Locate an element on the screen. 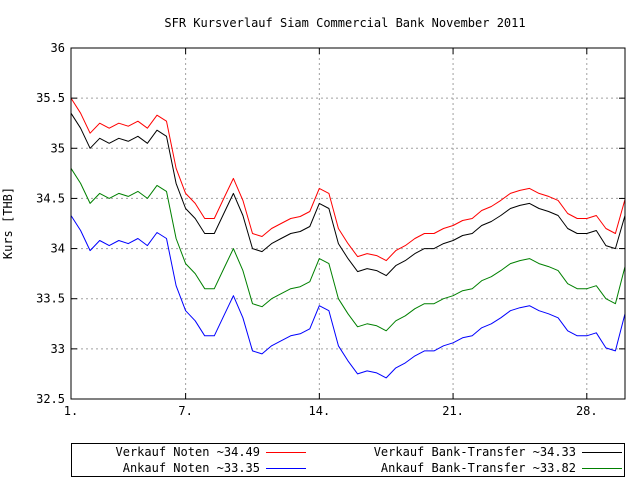 The width and height of the screenshot is (640, 480). y-tick-label: 35.5 is located at coordinates (50, 98).